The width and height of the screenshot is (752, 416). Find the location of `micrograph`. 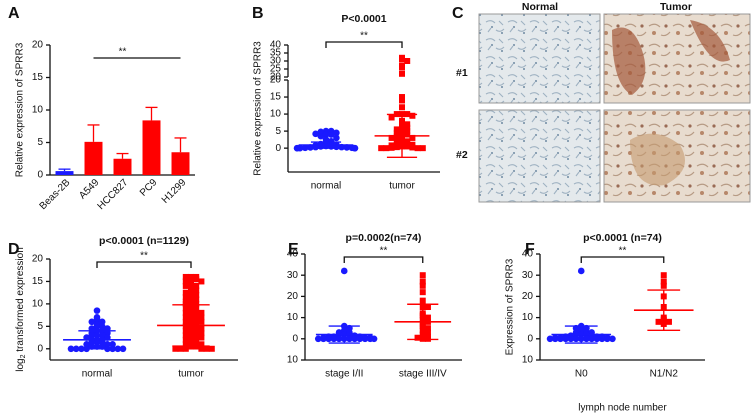

micrograph is located at coordinates (539, 58).